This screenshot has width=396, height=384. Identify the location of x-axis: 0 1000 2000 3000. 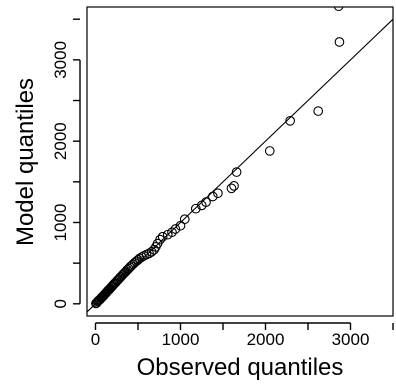
(242, 335).